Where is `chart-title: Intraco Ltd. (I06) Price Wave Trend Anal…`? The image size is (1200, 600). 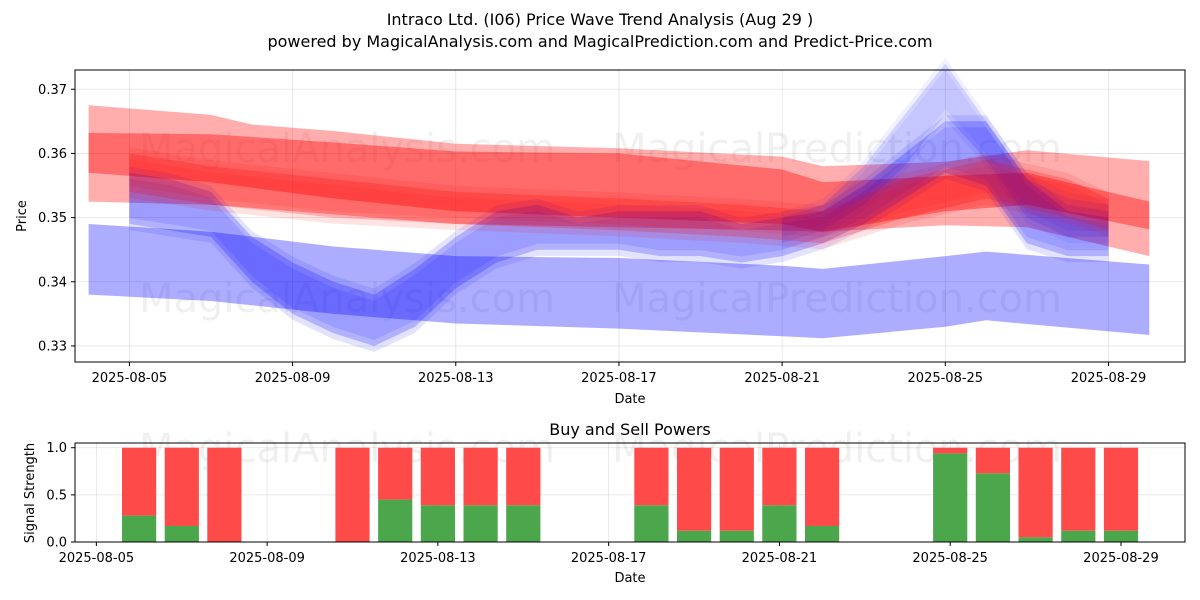 chart-title: Intraco Ltd. (I06) Price Wave Trend Anal… is located at coordinates (600, 19).